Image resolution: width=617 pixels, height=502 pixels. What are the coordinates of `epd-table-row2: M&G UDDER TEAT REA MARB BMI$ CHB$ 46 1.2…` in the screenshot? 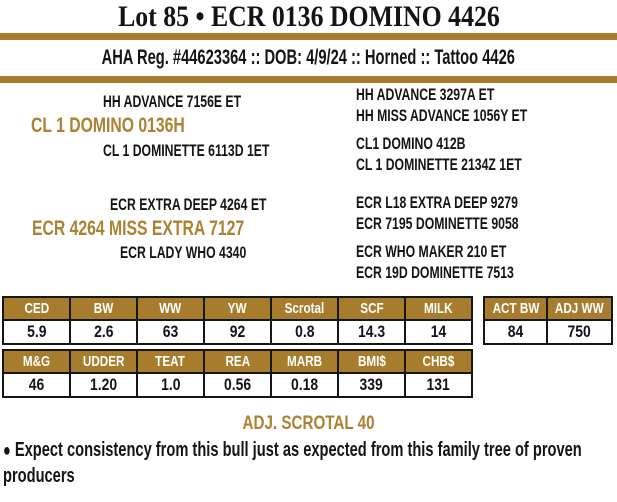 It's located at (237, 373).